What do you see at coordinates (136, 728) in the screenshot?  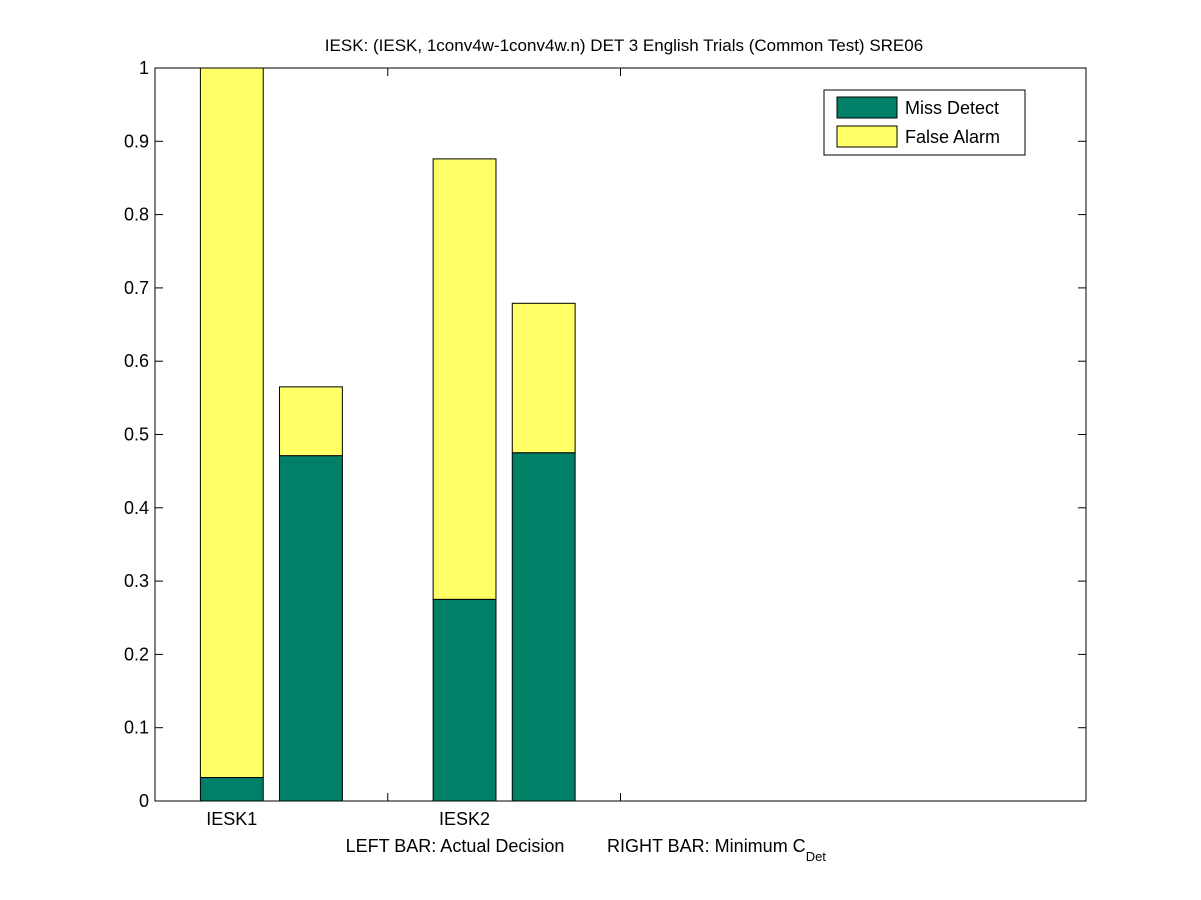 I see `y-tick-label: 0.1` at bounding box center [136, 728].